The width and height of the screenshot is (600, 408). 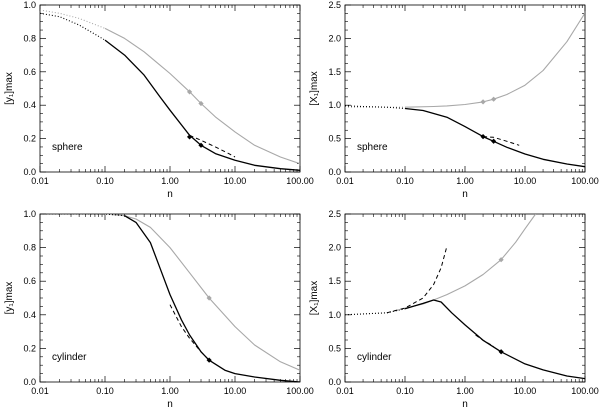 What do you see at coordinates (73, 19) in the screenshot?
I see `series-line-gray-dotted` at bounding box center [73, 19].